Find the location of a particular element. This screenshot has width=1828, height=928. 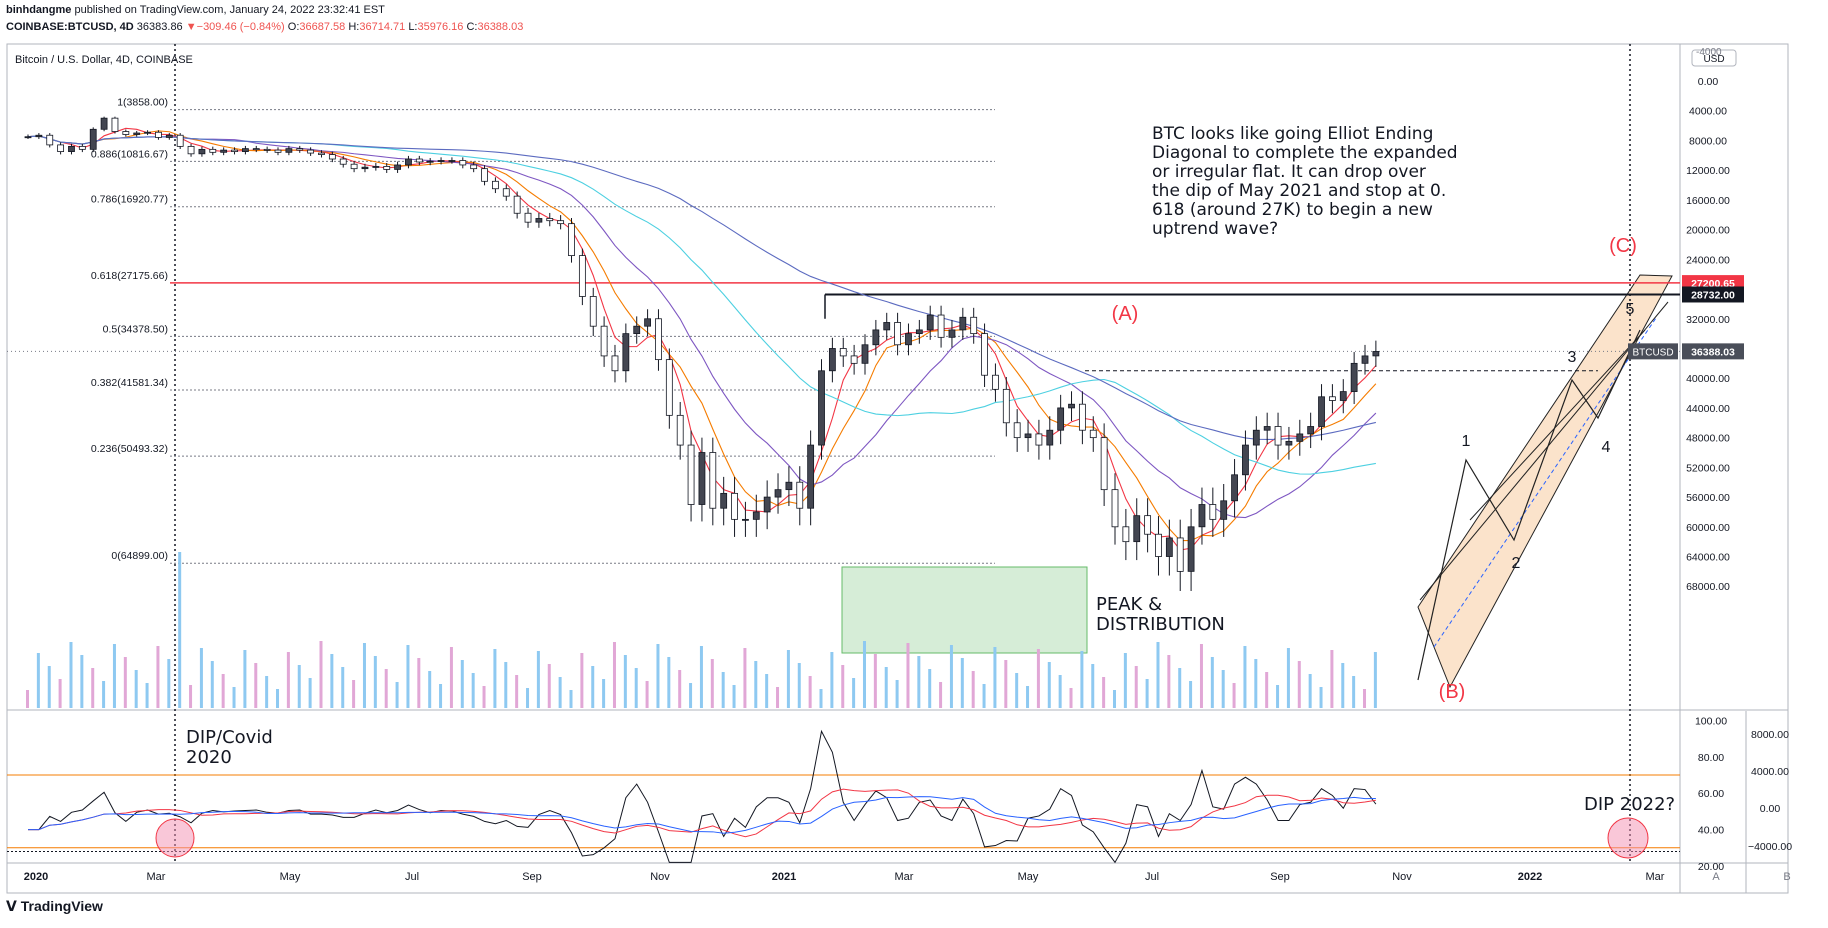

osc-right-tick: 0.00 is located at coordinates (1770, 809).